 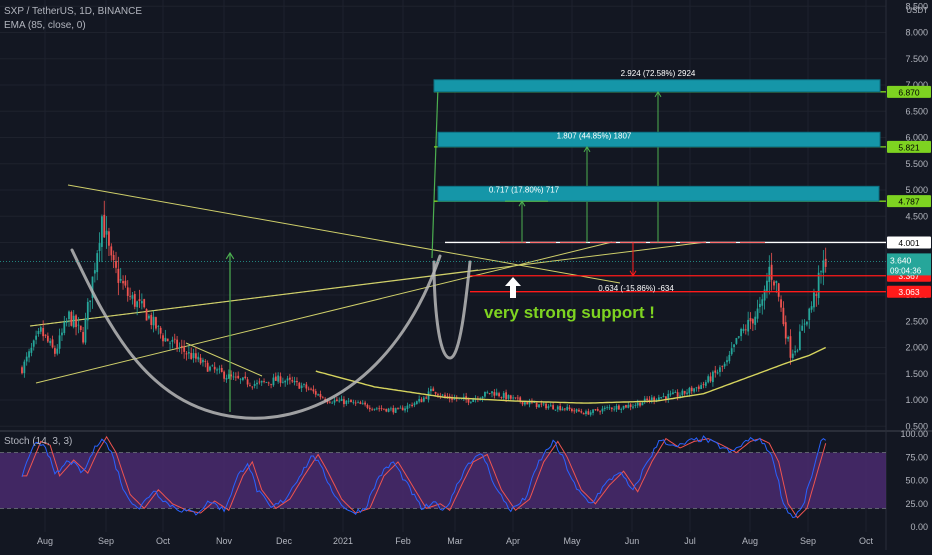 I want to click on measurement: 1.807 (44.85%) 1807, so click(x=659, y=187).